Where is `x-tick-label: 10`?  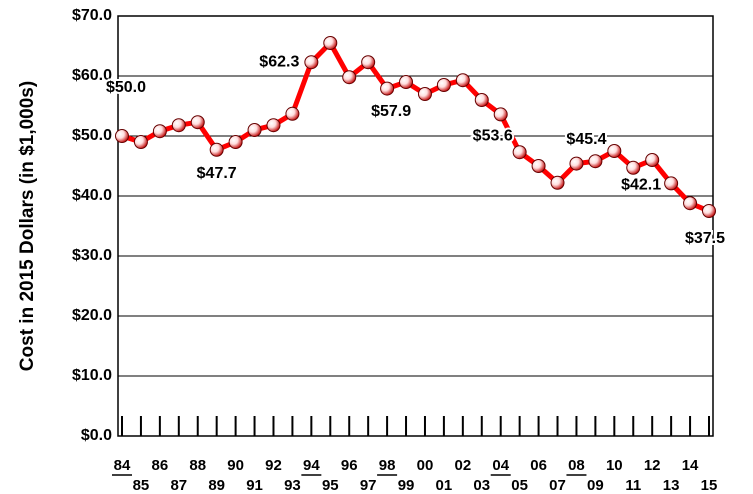
x-tick-label: 10 is located at coordinates (614, 465).